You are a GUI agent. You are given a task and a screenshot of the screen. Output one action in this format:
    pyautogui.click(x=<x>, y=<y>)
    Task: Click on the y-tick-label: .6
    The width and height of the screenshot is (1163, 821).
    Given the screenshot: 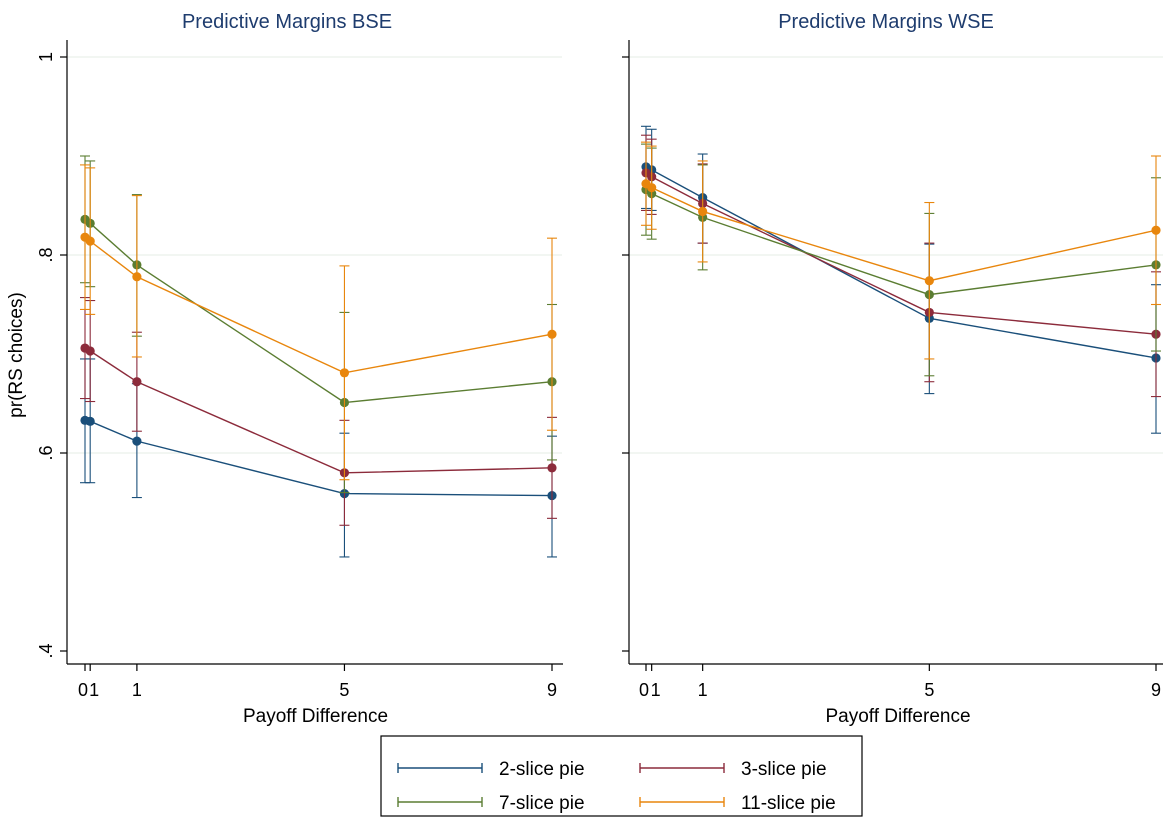 What is the action you would take?
    pyautogui.click(x=46, y=452)
    